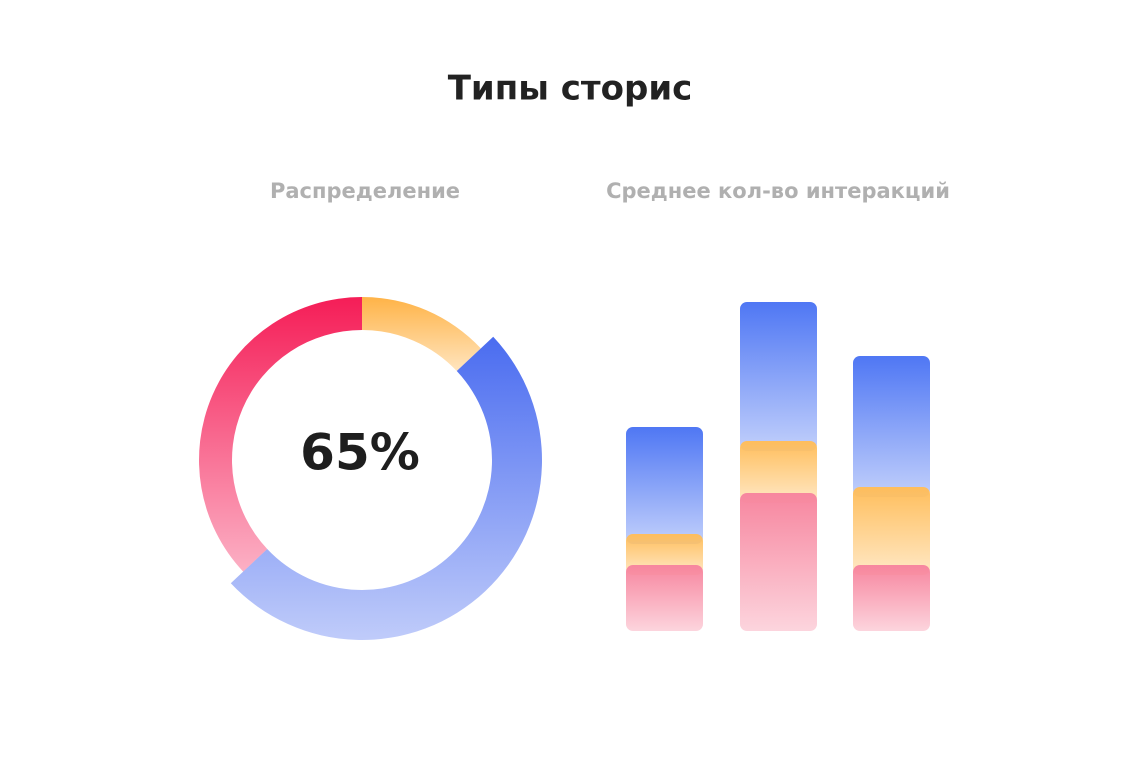 The image size is (1140, 764). I want to click on chart-title: Среднее кол-во интеракций, so click(778, 191).